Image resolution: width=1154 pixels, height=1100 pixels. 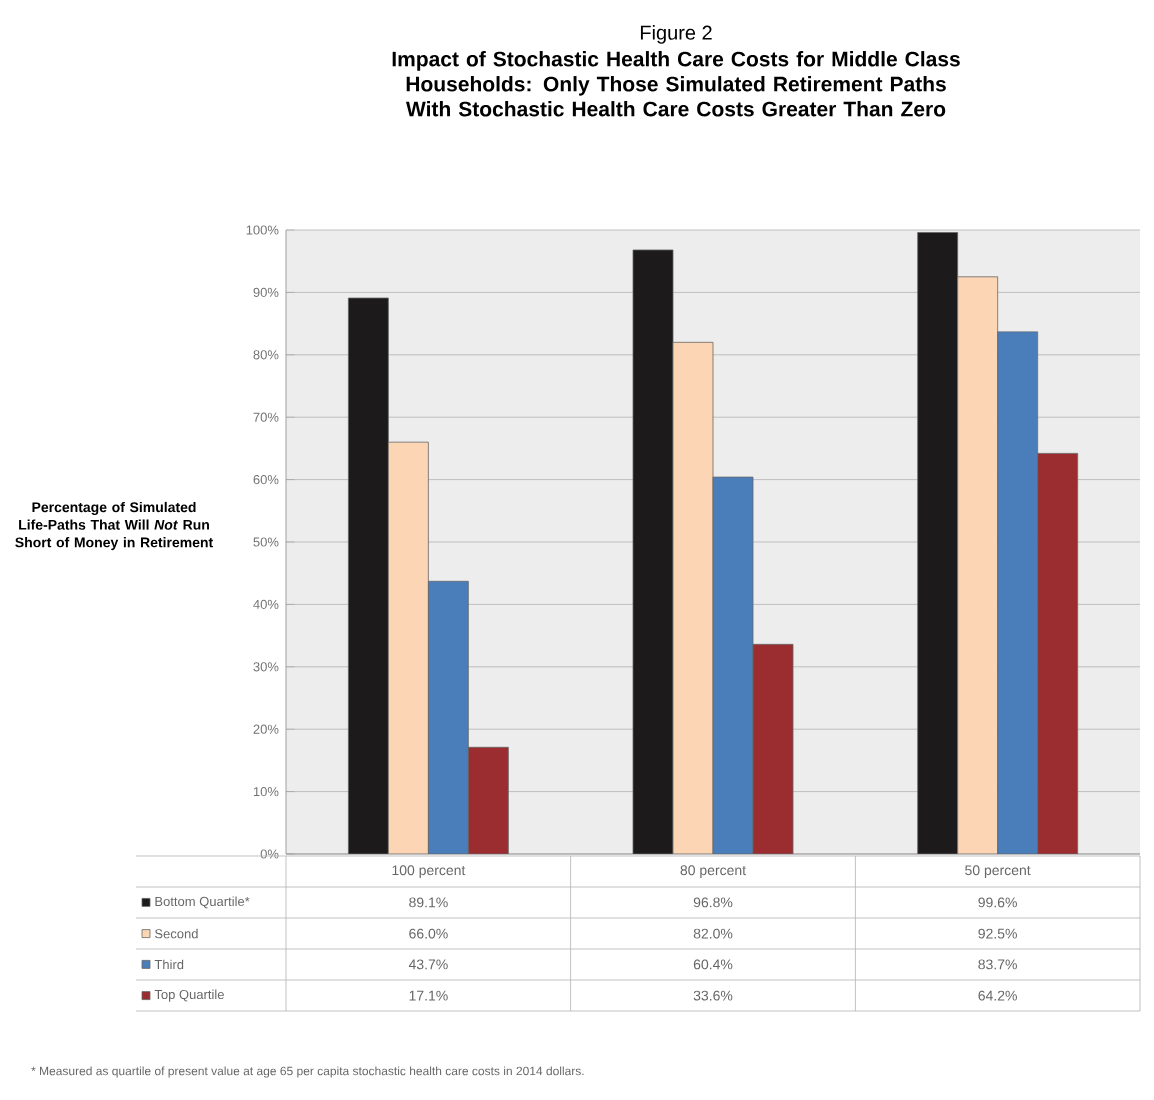 What do you see at coordinates (676, 84) in the screenshot?
I see `chart-subtitle: Impact of Stochastic Health Care Costs for Middle Class Households: Only Those Simulated Retirement Paths With Stochastic Health Care Costs Greater Than Zero` at bounding box center [676, 84].